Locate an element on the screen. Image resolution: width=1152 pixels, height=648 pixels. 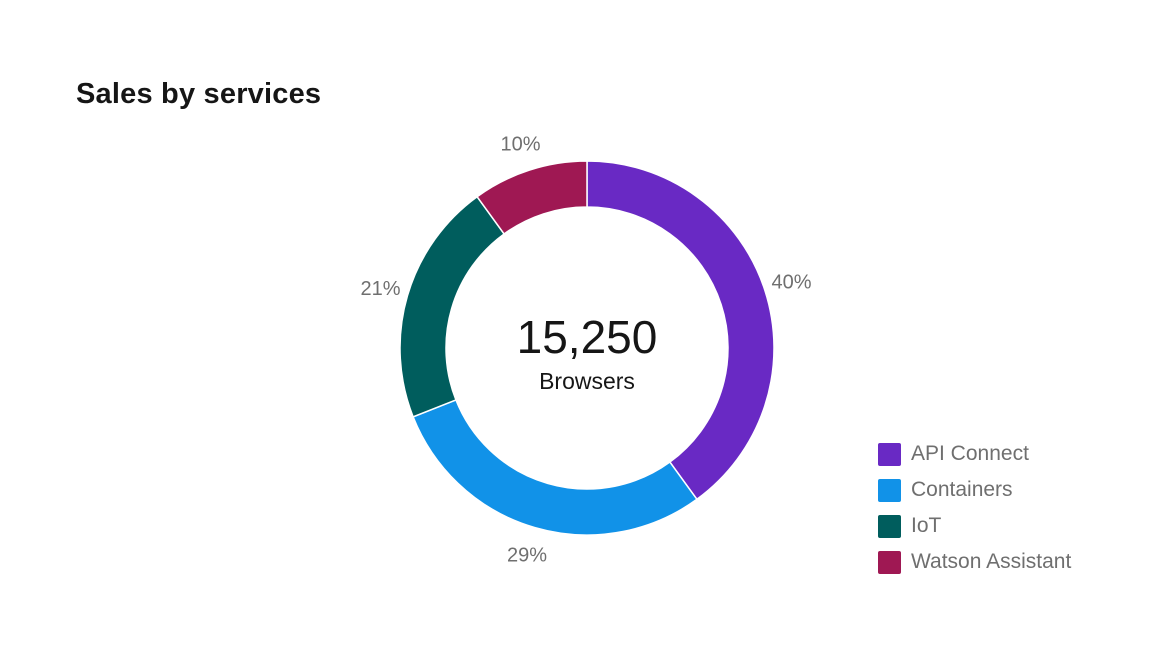
legend-label: Watson Assistant is located at coordinates (991, 561).